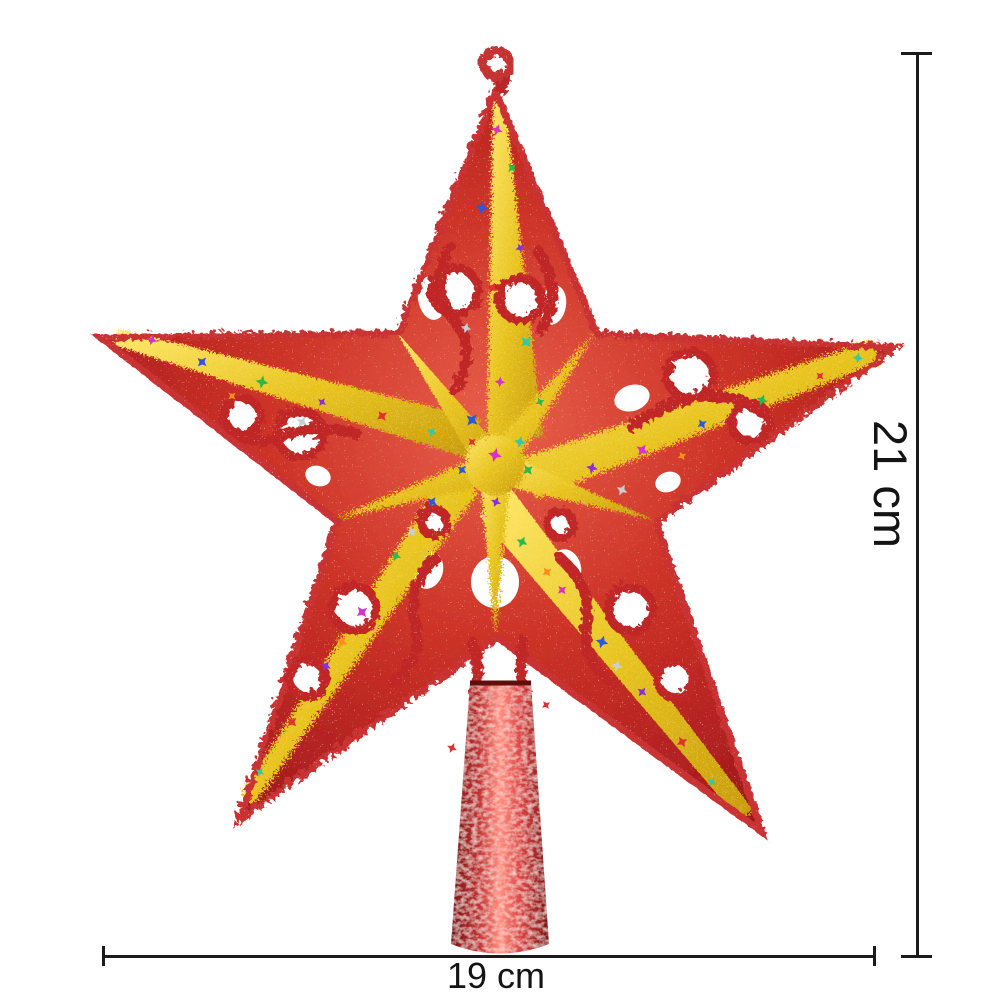  What do you see at coordinates (495, 68) in the screenshot?
I see `hanging-ring` at bounding box center [495, 68].